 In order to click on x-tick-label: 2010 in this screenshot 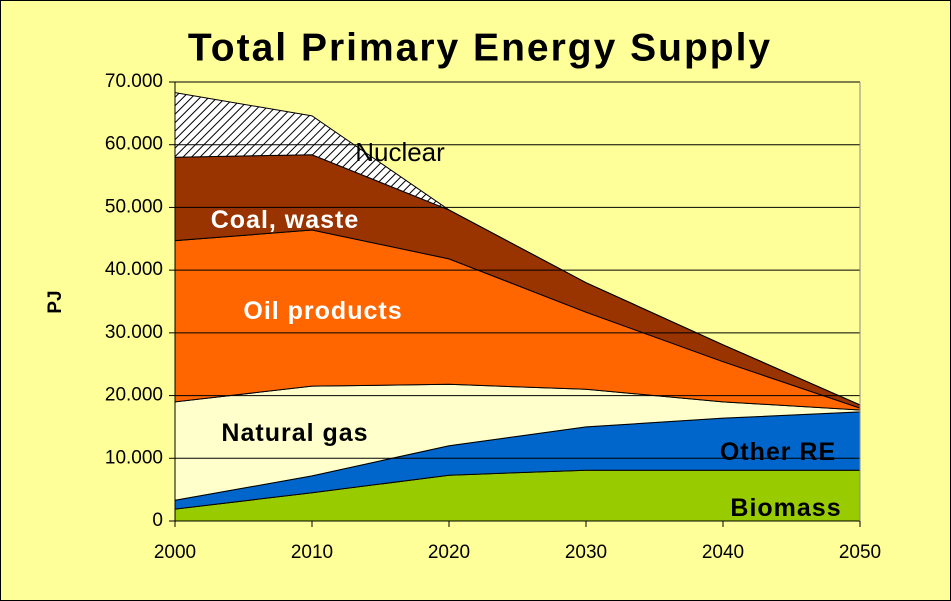, I will do `click(312, 552)`.